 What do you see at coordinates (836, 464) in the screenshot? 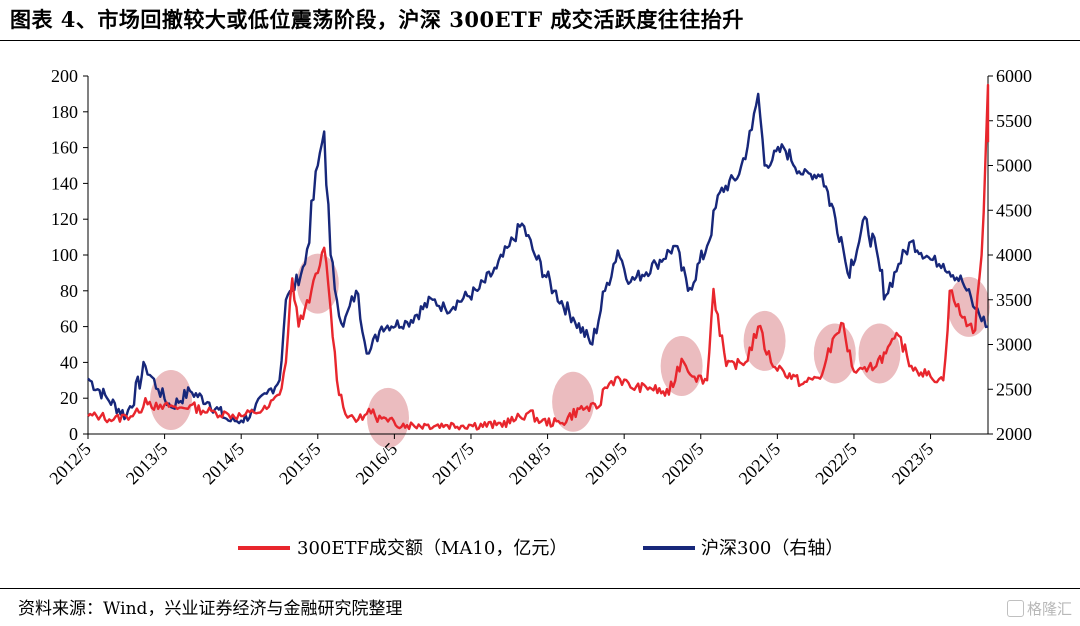
I see `x-tick-label: 2022/5` at bounding box center [836, 464].